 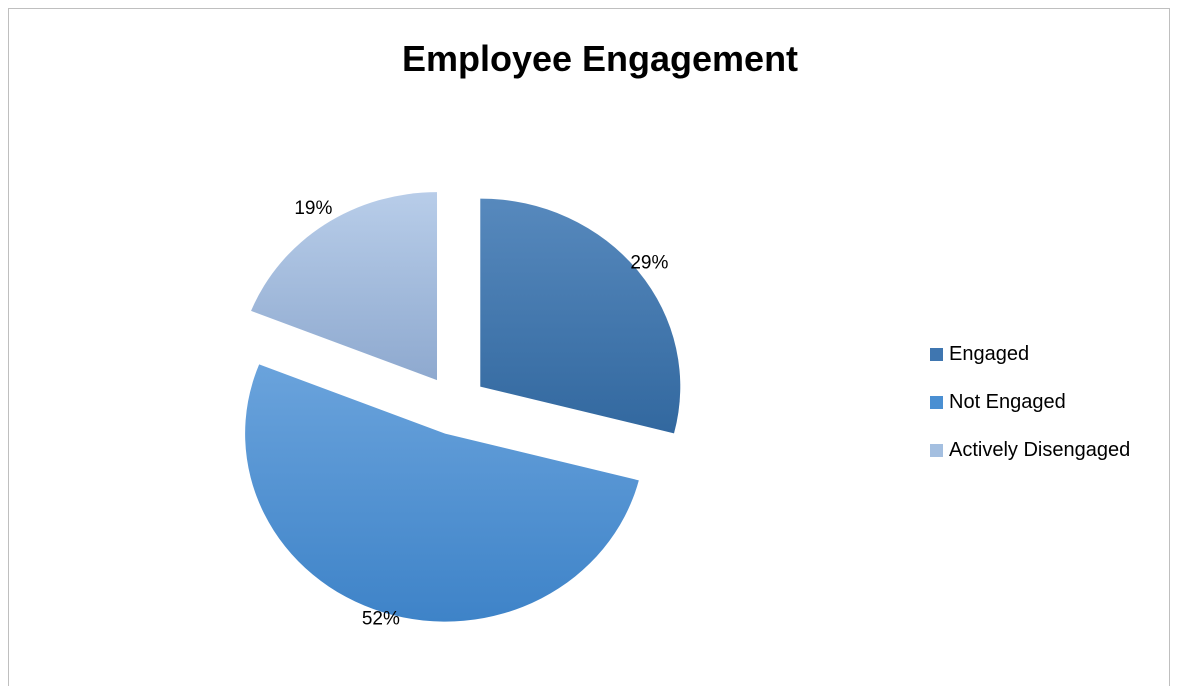 I want to click on legend-item-not-engaged: Not Engaged, so click(x=1030, y=402).